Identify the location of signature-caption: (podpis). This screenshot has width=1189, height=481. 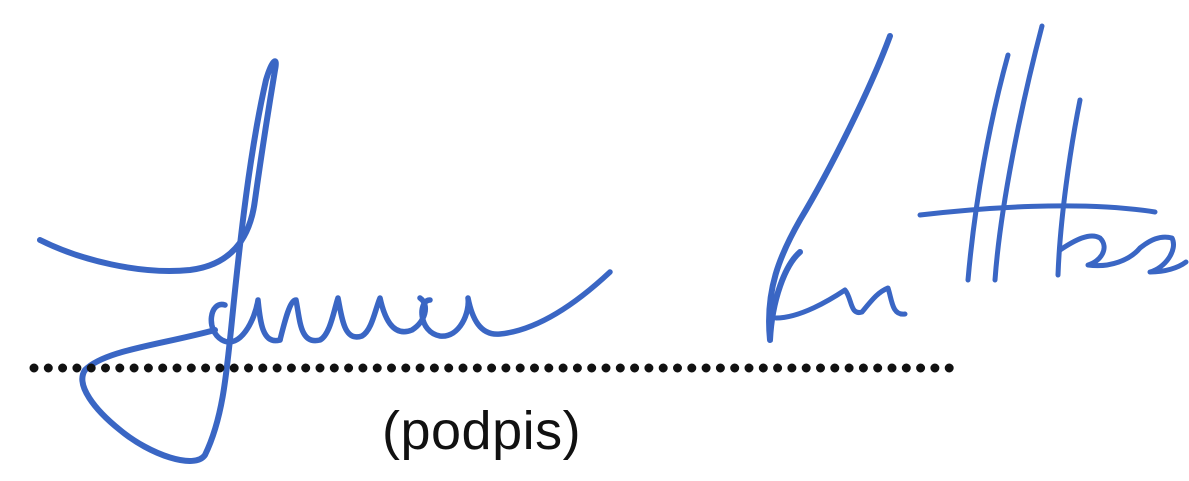
(482, 431).